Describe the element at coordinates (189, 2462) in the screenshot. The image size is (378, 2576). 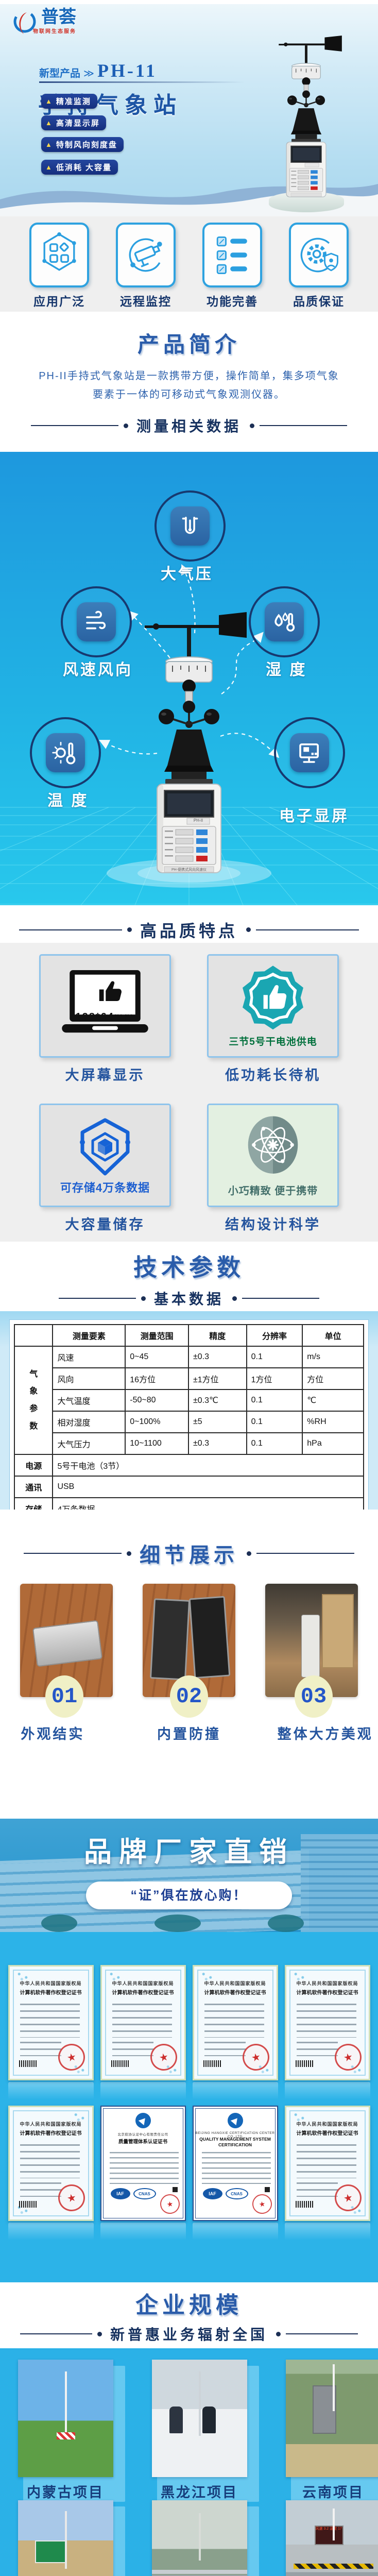
I see `projects-section: 内蒙古项目 黑龙江项目 云南项目` at that location.